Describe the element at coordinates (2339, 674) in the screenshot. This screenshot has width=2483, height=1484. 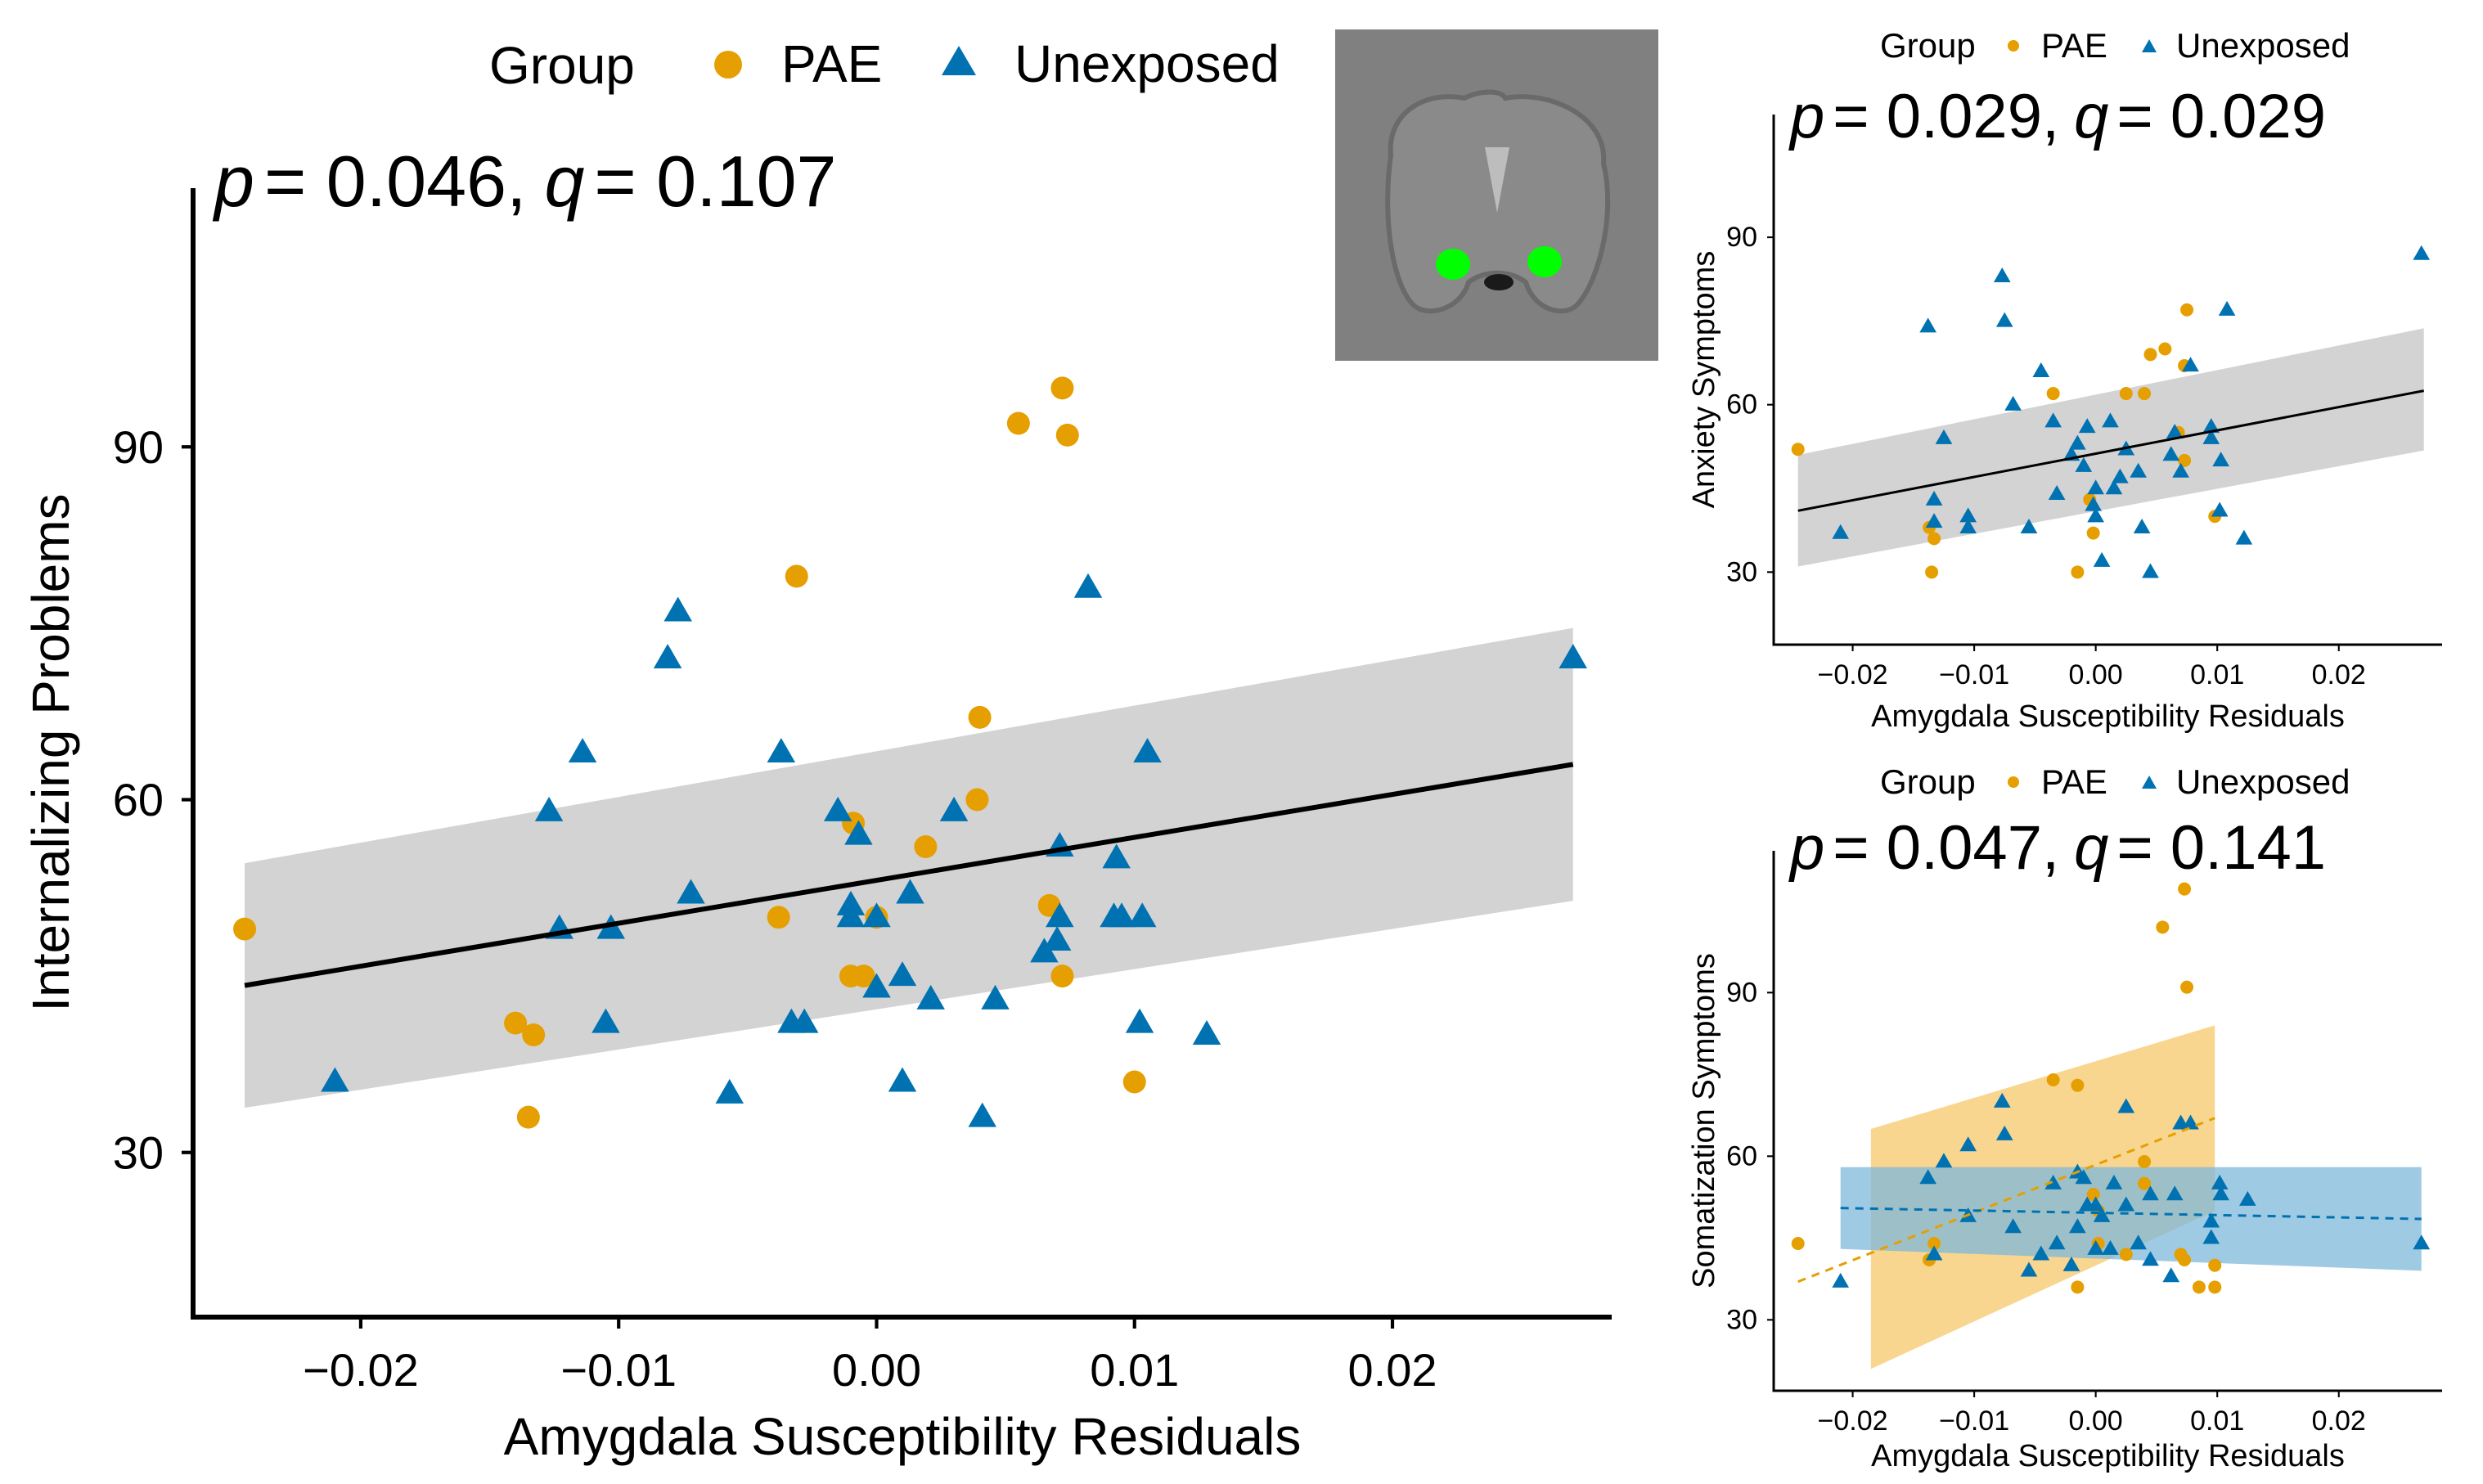
I see `anxiety-x-tick-label: 0.02` at that location.